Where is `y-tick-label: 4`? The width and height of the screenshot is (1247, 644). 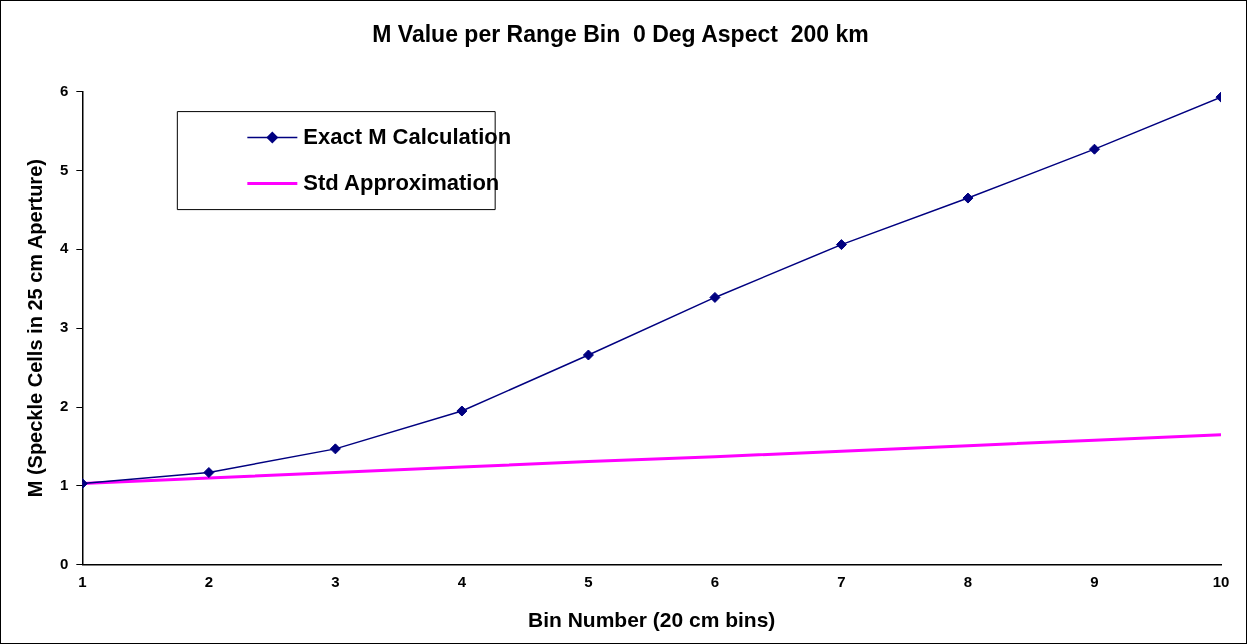
y-tick-label: 4 is located at coordinates (64, 248).